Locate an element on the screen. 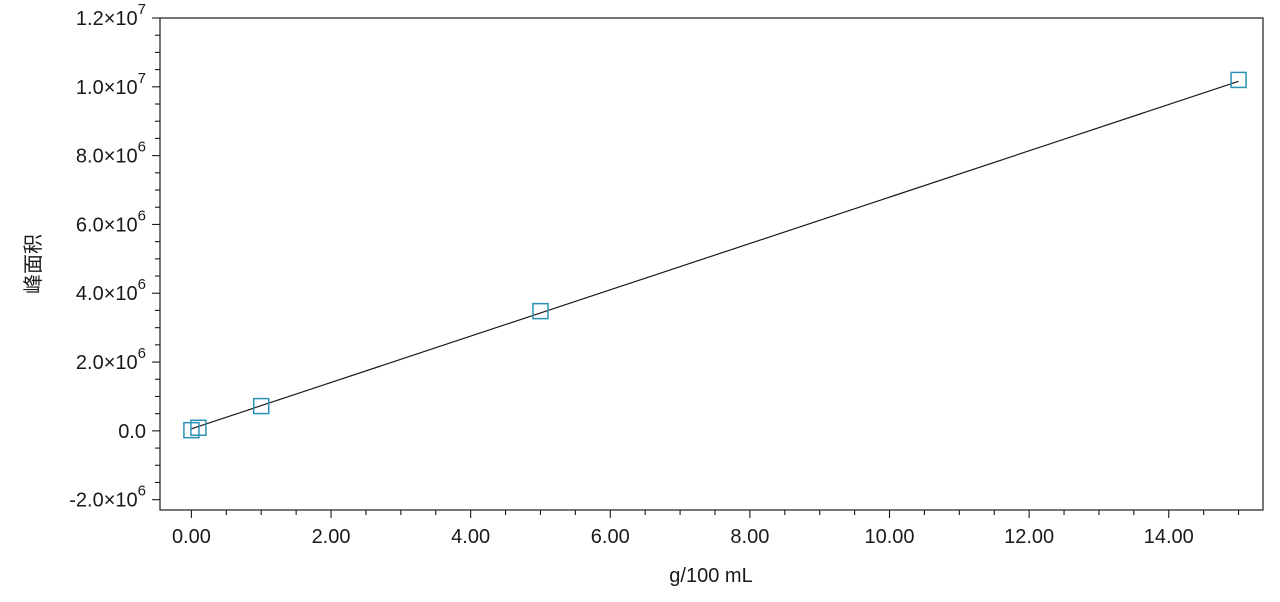 Image resolution: width=1280 pixels, height=602 pixels. x-tick-label: 0.00 is located at coordinates (191, 537).